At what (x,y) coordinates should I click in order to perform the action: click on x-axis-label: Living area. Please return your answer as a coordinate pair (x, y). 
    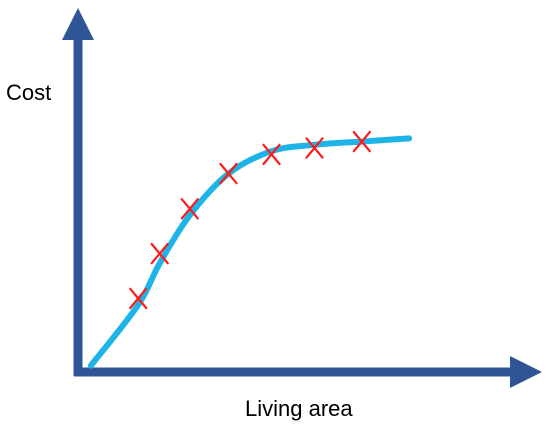
    Looking at the image, I should click on (299, 408).